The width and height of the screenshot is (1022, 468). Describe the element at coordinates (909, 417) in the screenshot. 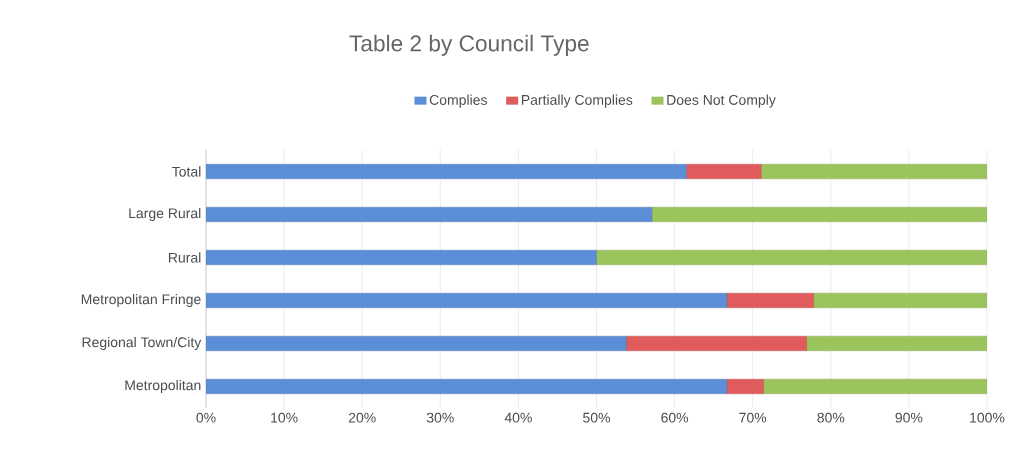

I see `x-tick-label: 90%` at that location.